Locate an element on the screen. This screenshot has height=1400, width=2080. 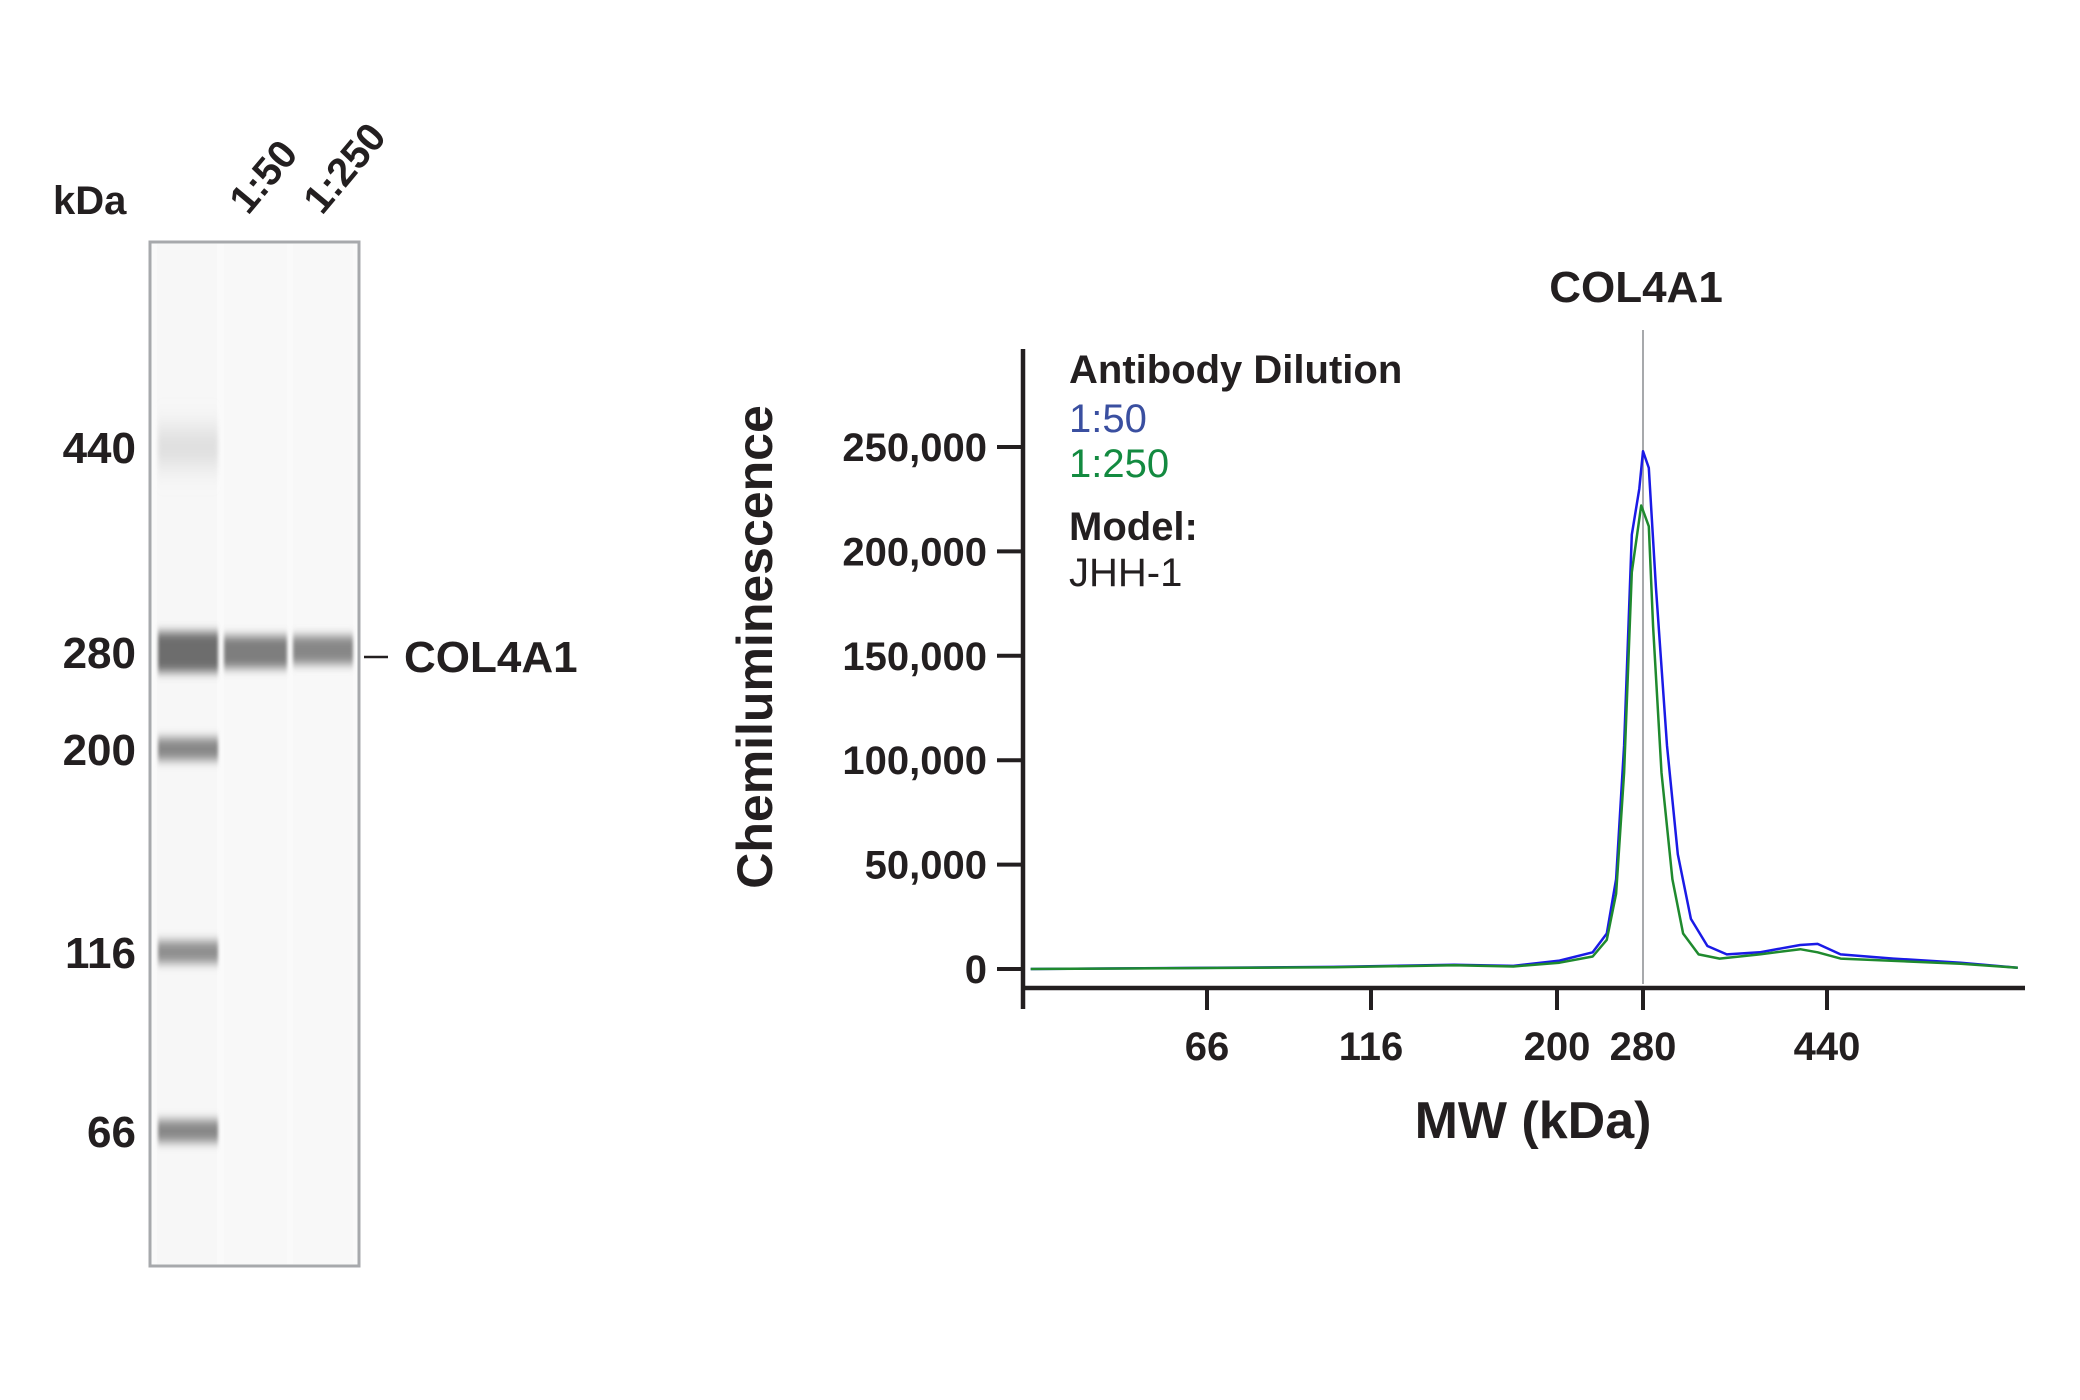
ladder-label-116: 116 is located at coordinates (100, 953).